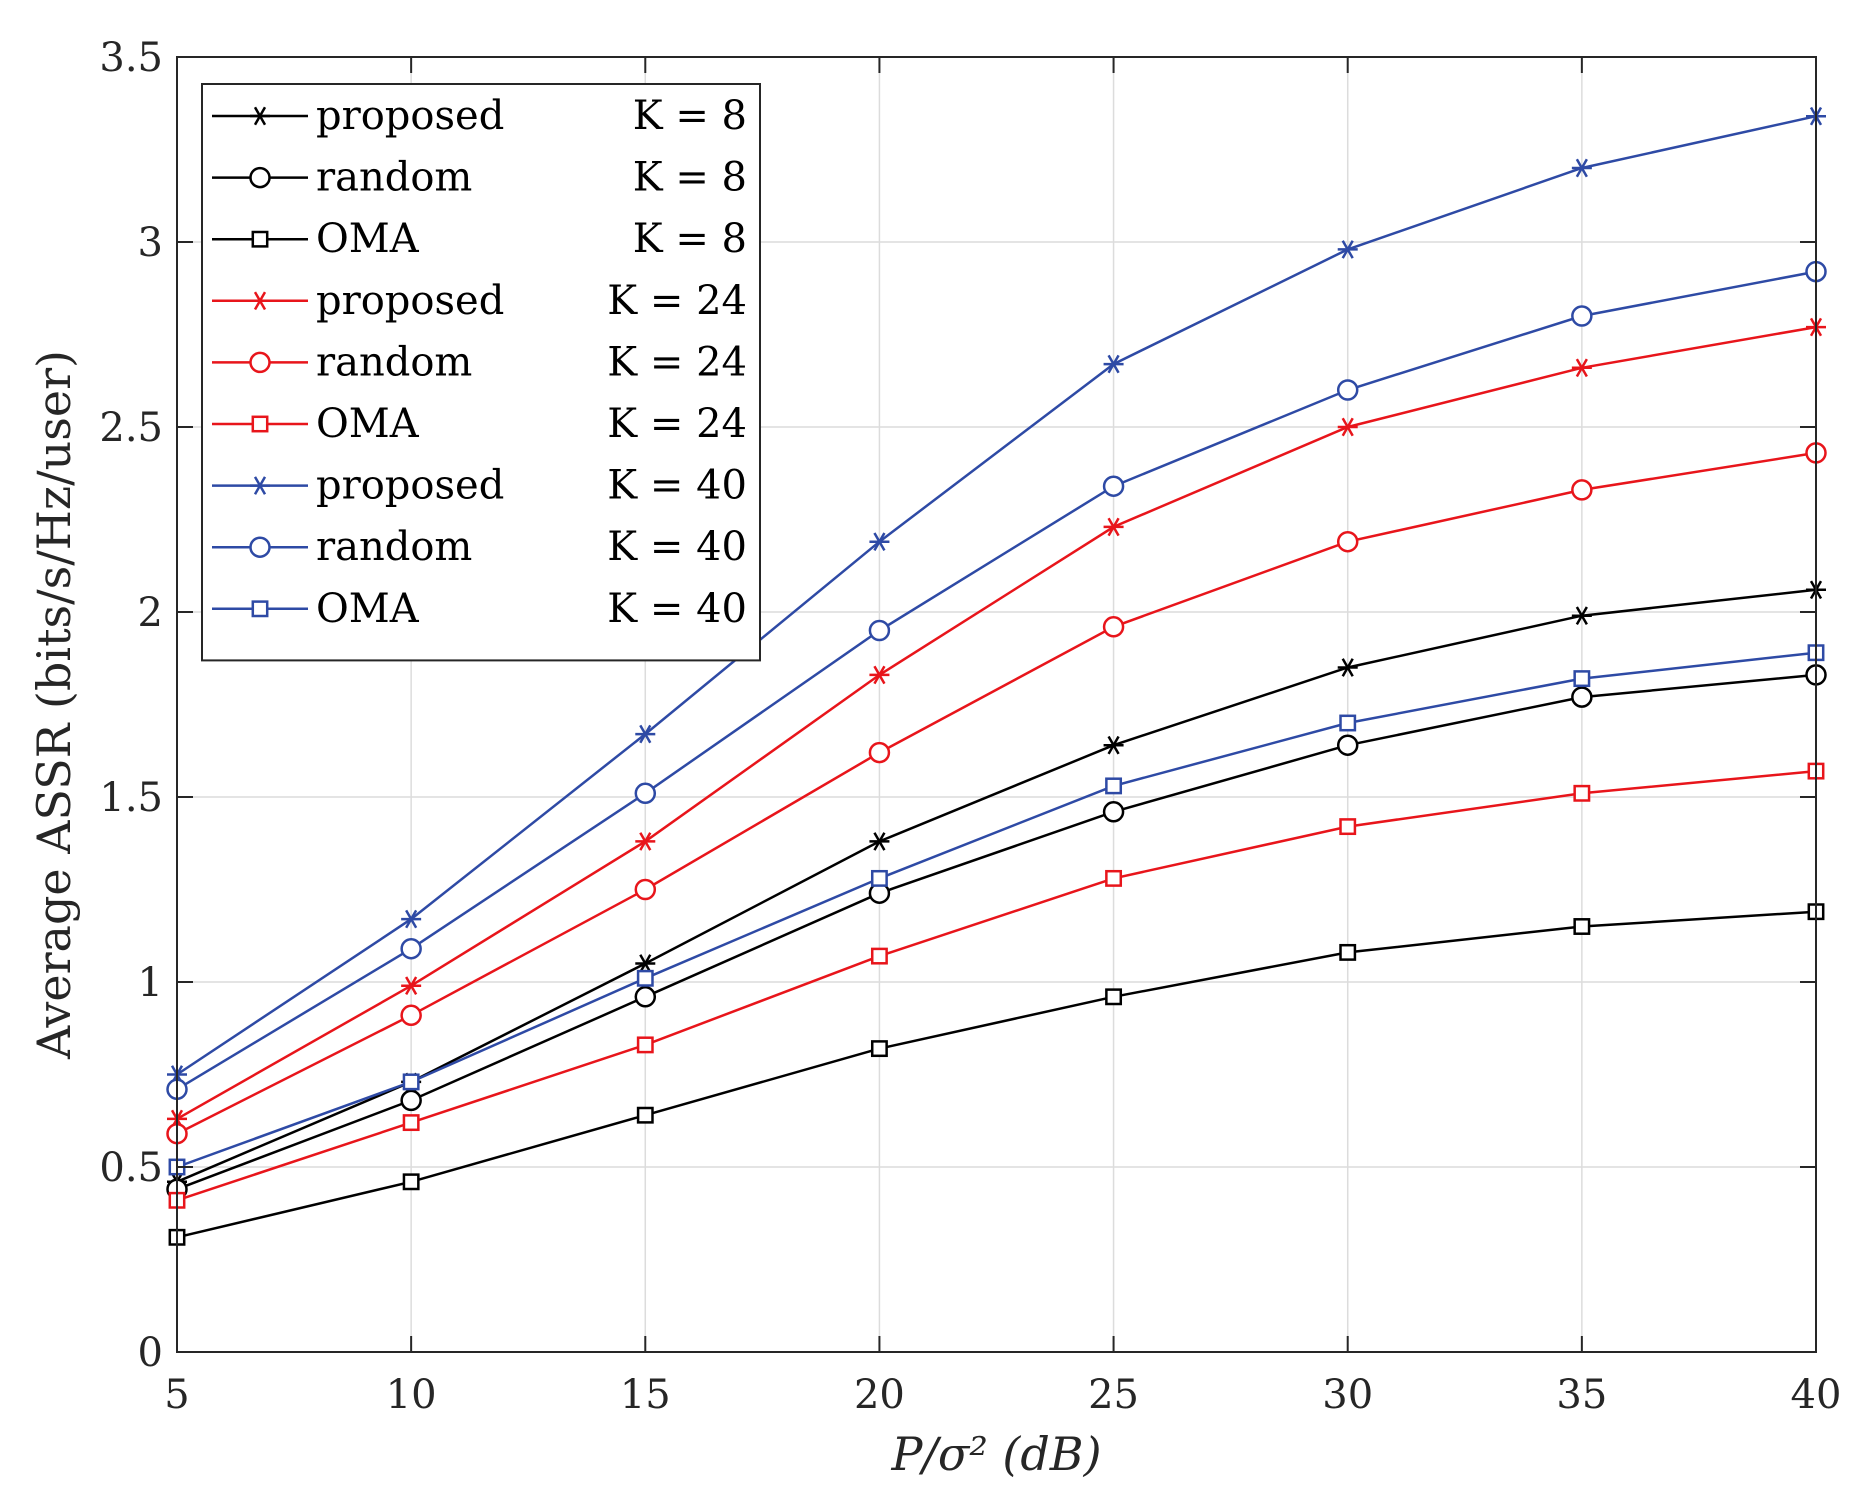 This screenshot has height=1508, width=1861. Describe the element at coordinates (479, 609) in the screenshot. I see `legend-entry: OMA K = 40` at that location.